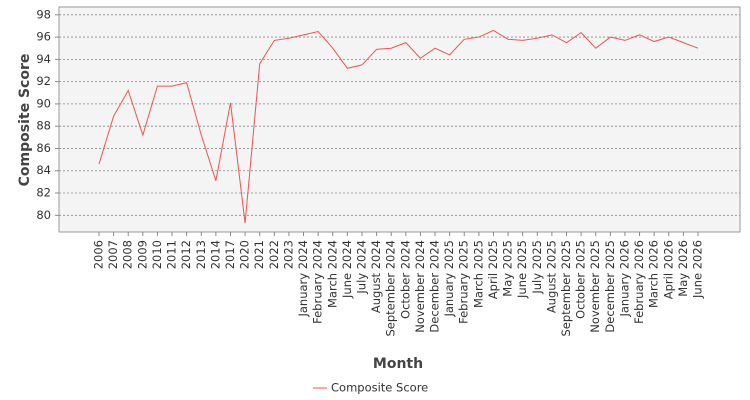 The image size is (750, 400). What do you see at coordinates (332, 274) in the screenshot?
I see `x-tick-label: March 2024` at bounding box center [332, 274].